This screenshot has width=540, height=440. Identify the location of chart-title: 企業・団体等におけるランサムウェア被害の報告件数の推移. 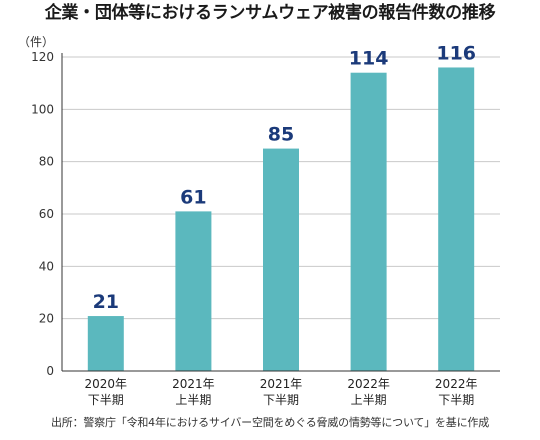
(270, 13).